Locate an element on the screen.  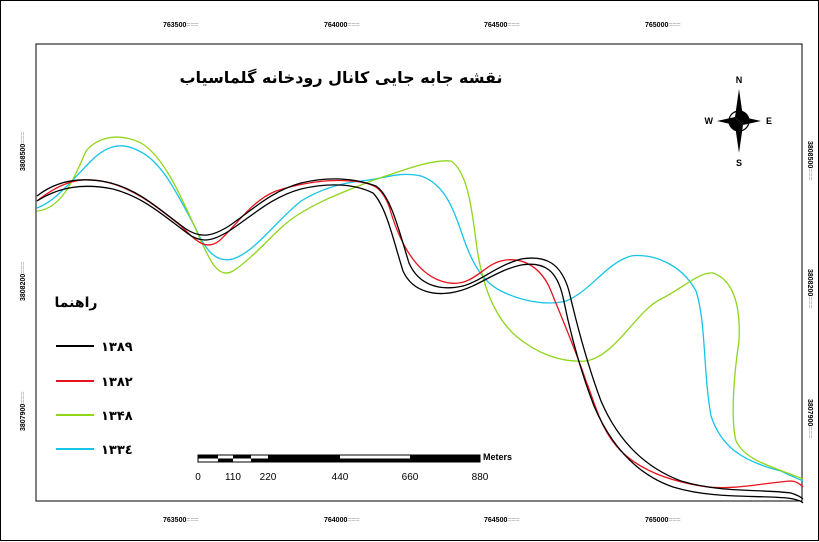
bottom-tick-1: 763500=== is located at coordinates (181, 520).